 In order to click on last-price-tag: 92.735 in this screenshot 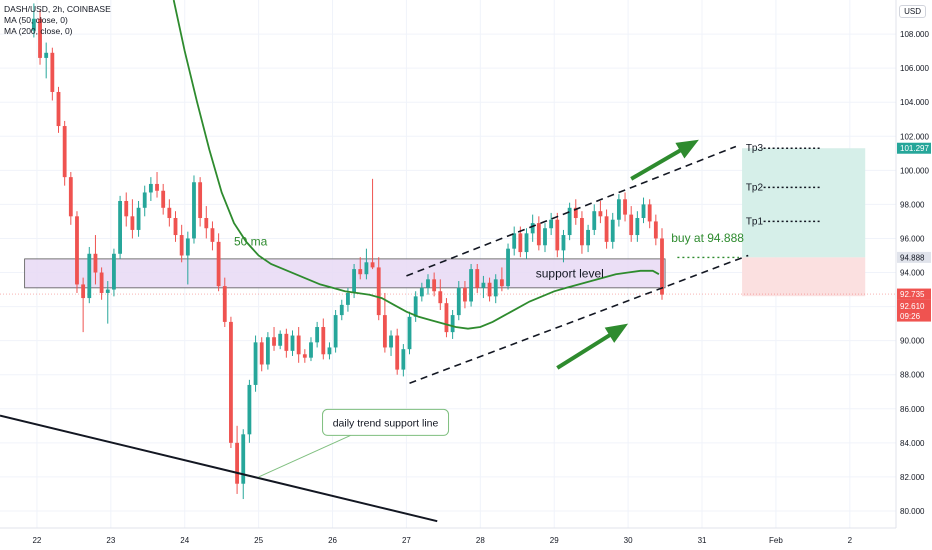, I will do `click(912, 294)`.